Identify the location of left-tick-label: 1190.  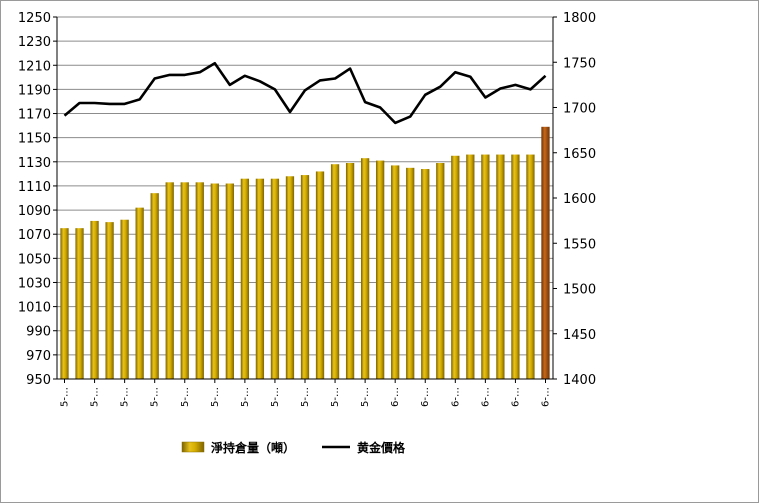
(34, 90).